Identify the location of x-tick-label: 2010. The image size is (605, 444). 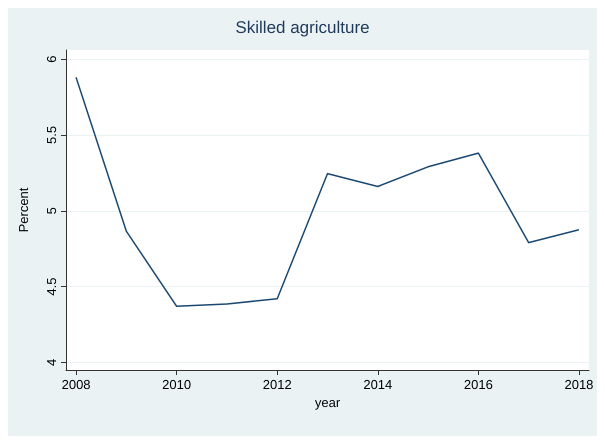
(177, 384).